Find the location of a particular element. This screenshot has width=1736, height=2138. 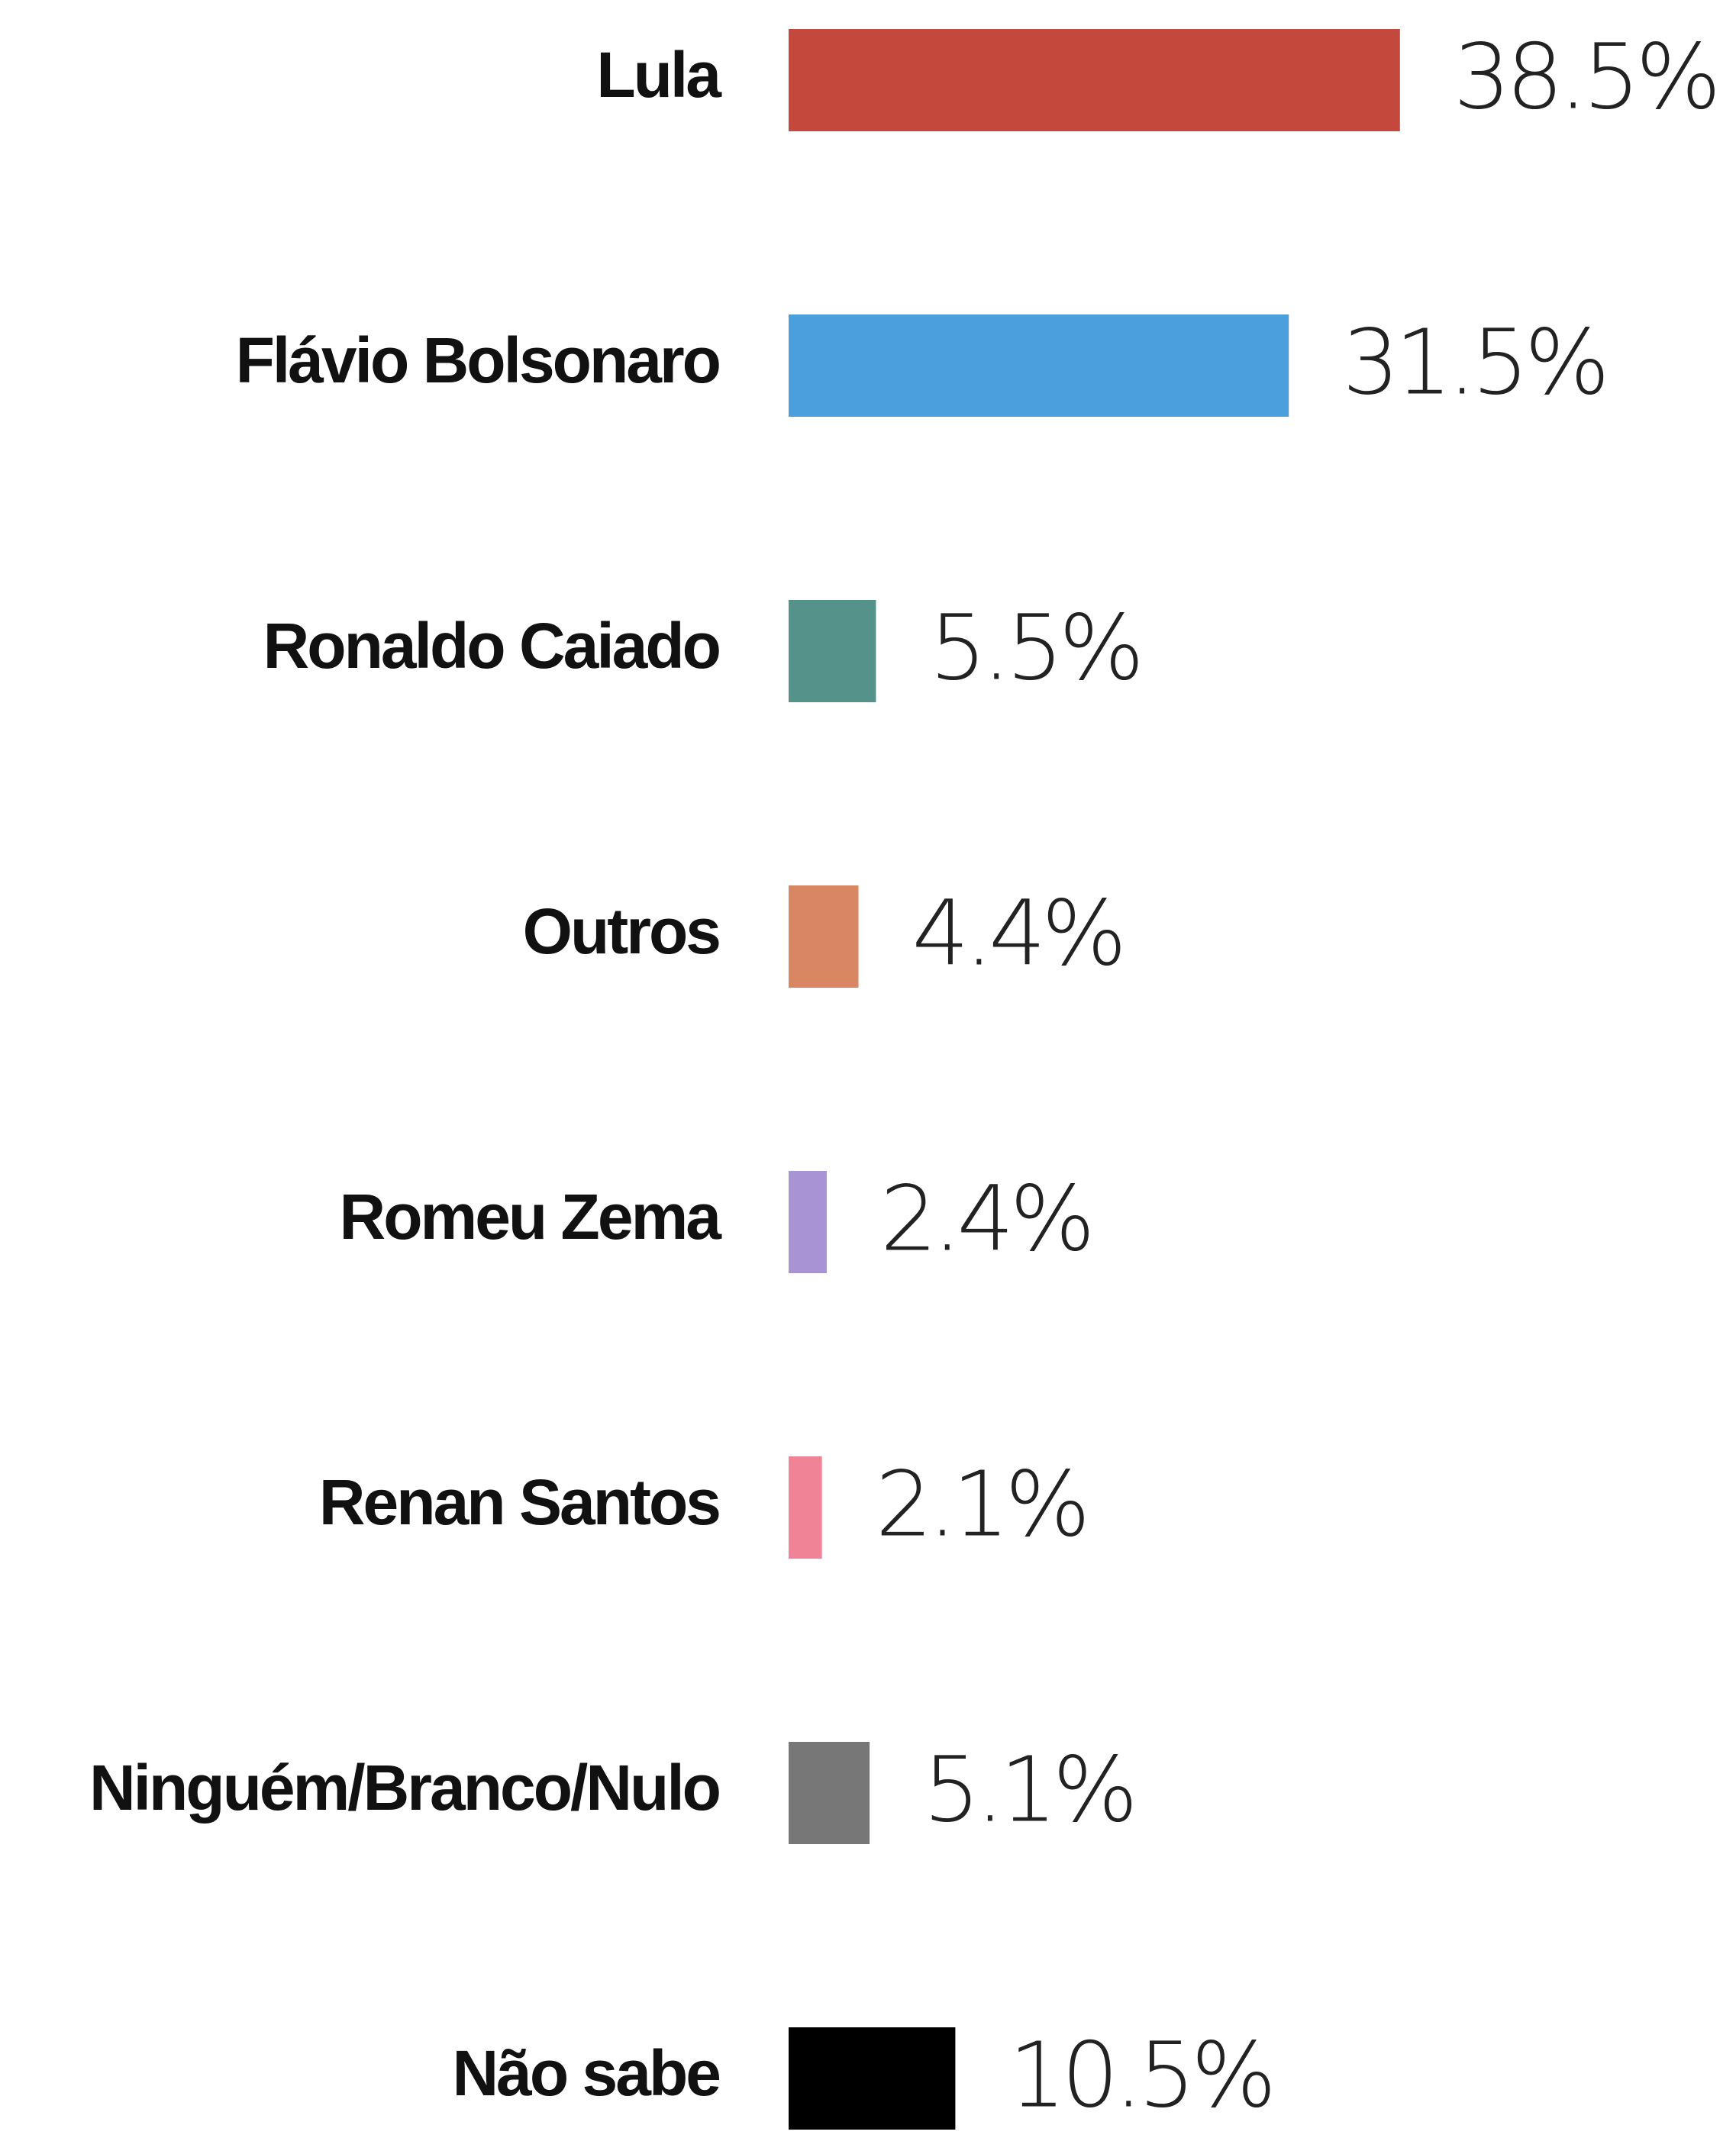

value-label: 2.1% is located at coordinates (981, 1503).